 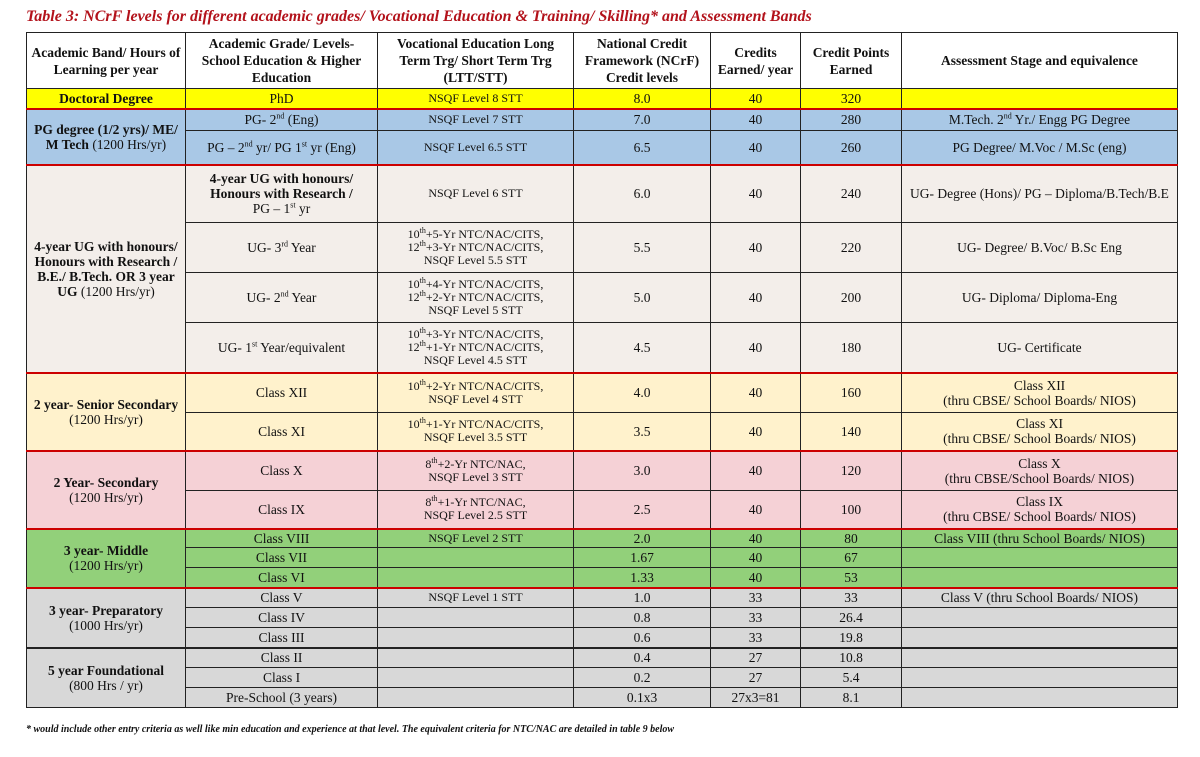 I want to click on cell-ncrf: 0.8, so click(x=642, y=617).